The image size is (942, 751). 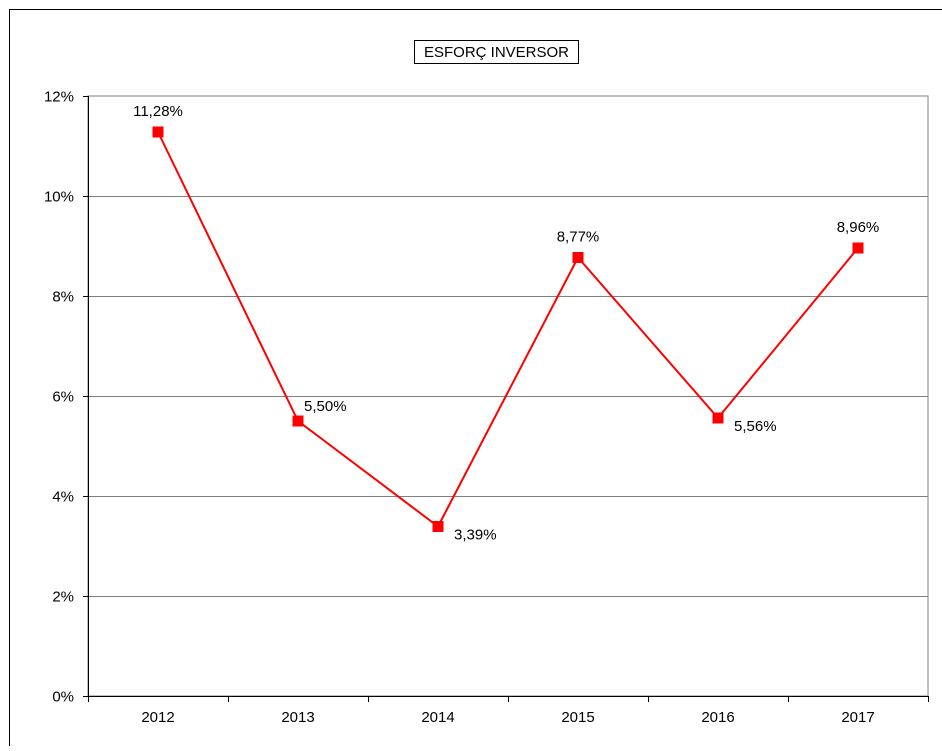 What do you see at coordinates (59, 197) in the screenshot?
I see `y-tick-label: 10%` at bounding box center [59, 197].